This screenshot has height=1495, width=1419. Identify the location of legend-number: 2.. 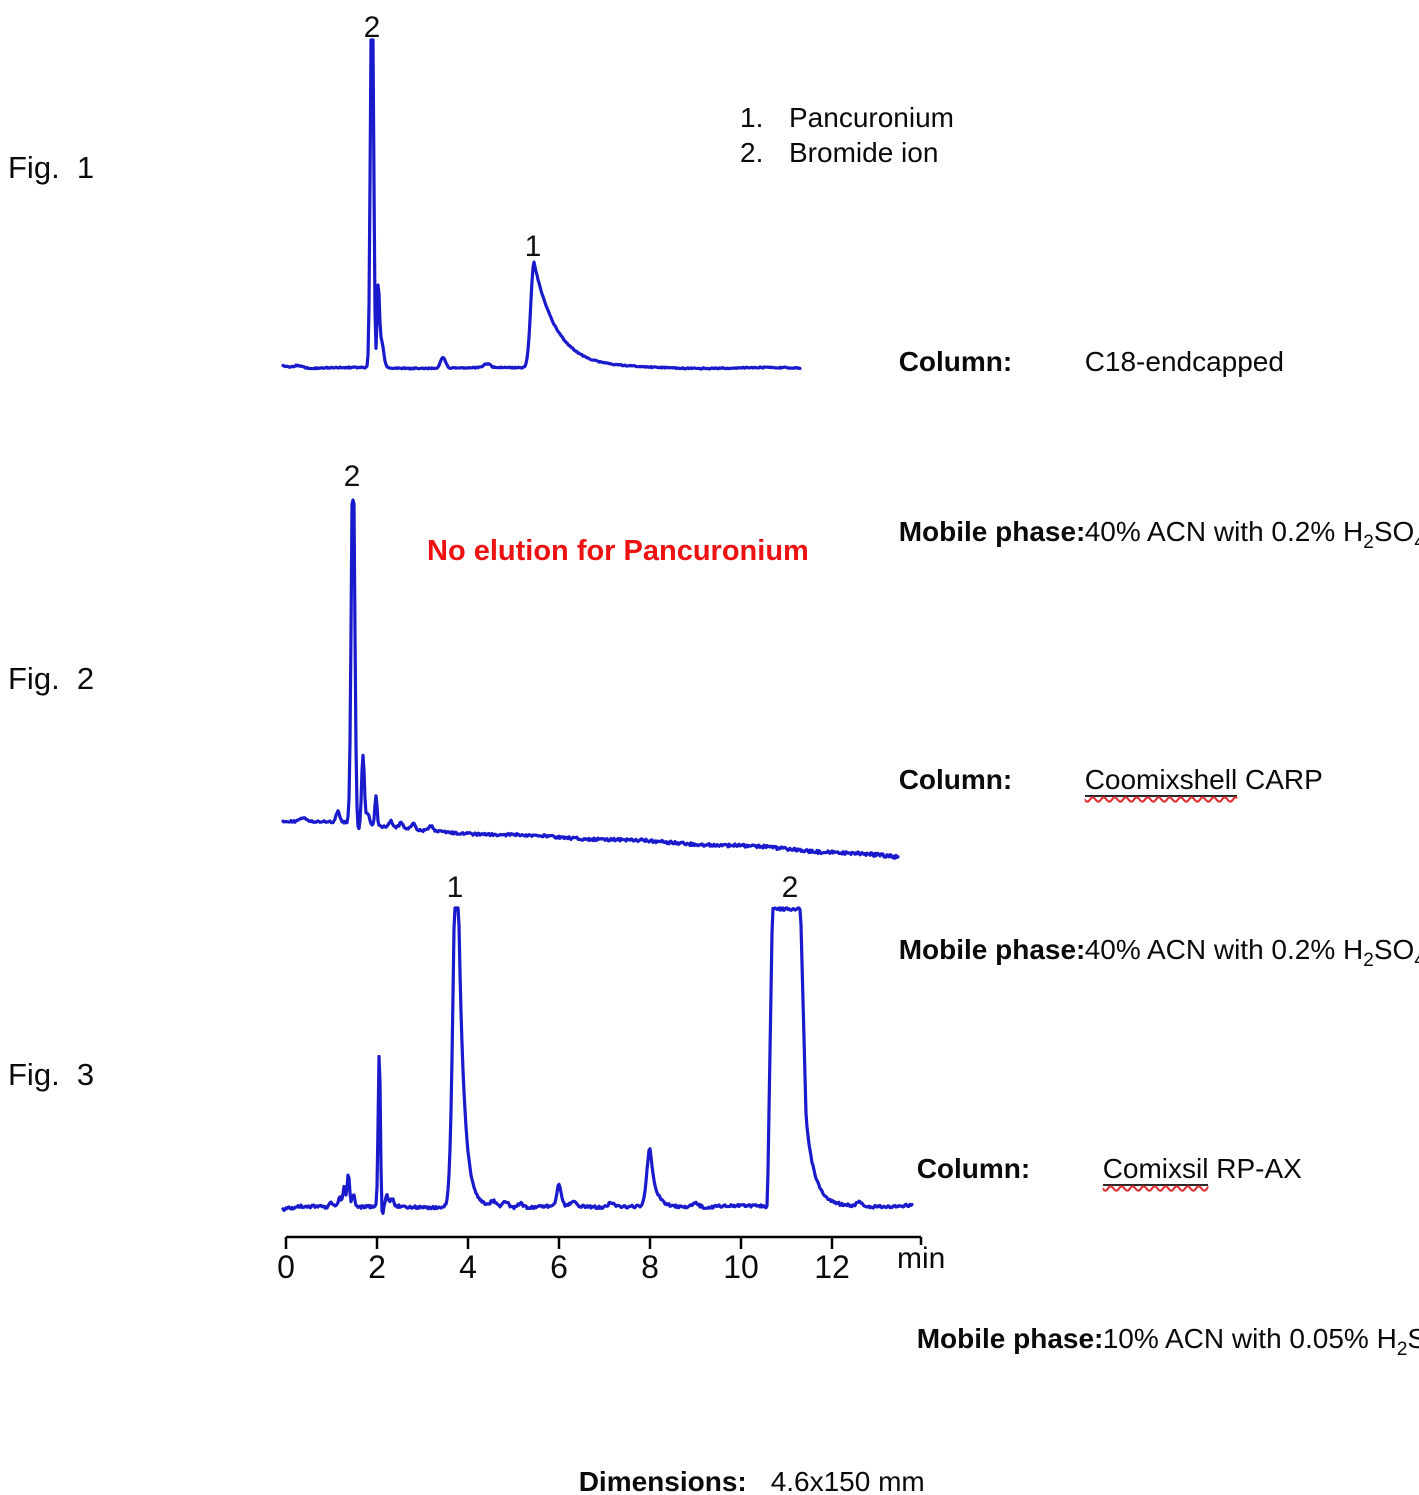
(752, 152).